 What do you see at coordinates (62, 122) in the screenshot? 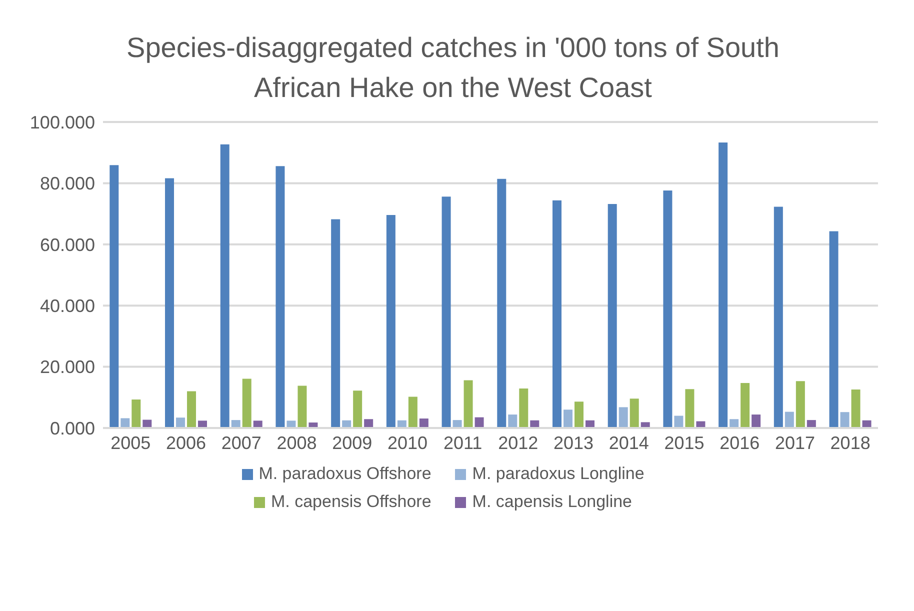
I see `y-tick-label: 100.000` at bounding box center [62, 122].